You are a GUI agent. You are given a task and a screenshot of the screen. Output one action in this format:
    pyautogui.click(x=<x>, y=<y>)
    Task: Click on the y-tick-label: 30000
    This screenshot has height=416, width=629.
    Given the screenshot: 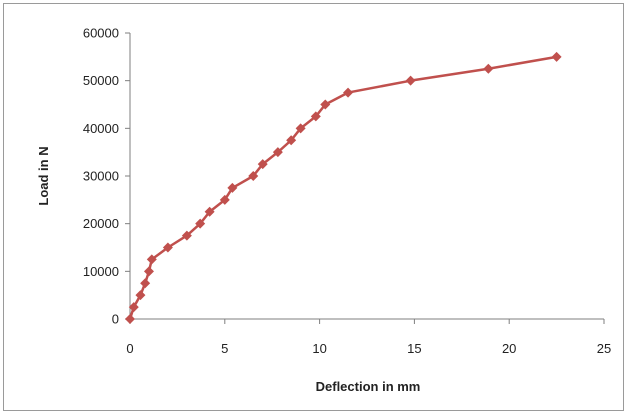 What is the action you would take?
    pyautogui.click(x=101, y=176)
    